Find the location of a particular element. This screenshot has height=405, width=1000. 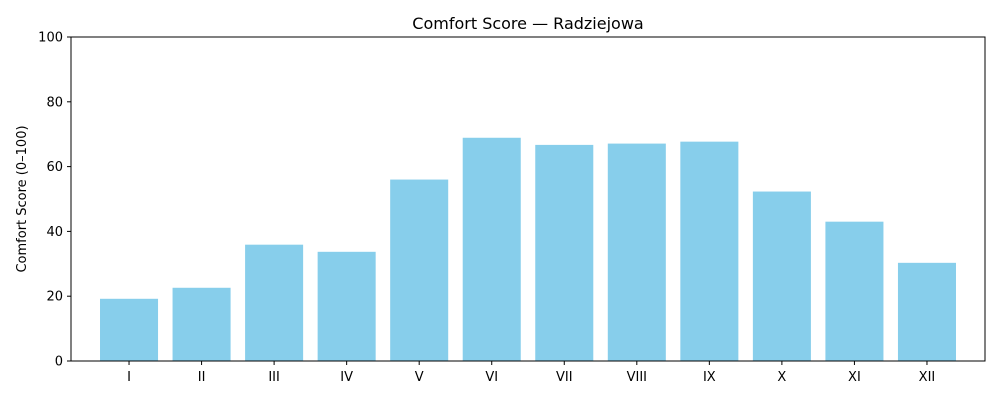

bar-ix is located at coordinates (709, 251).